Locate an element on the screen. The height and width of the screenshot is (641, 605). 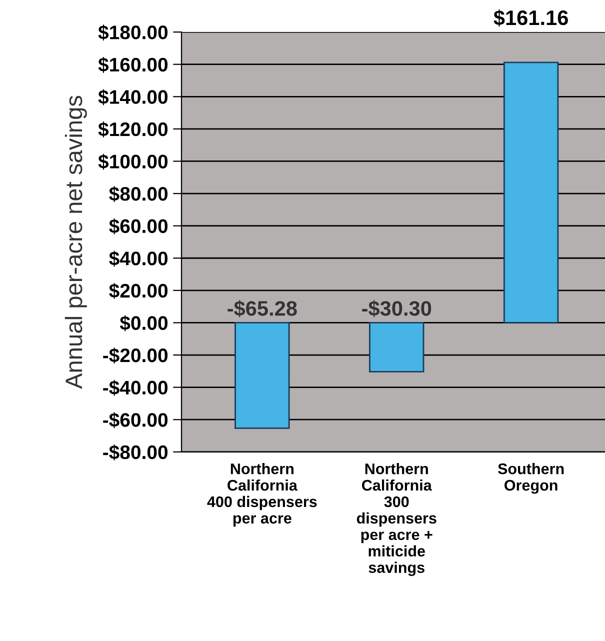
y-tick-label: -$60.00 is located at coordinates (135, 420).